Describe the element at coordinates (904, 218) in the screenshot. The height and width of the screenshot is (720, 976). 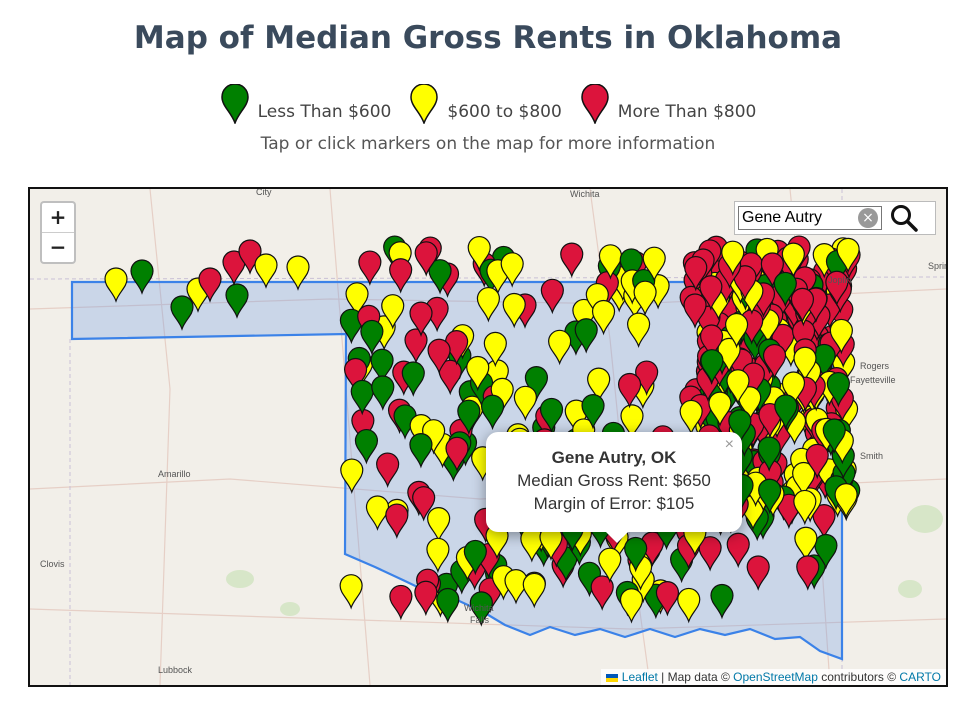
I see `search-icon` at that location.